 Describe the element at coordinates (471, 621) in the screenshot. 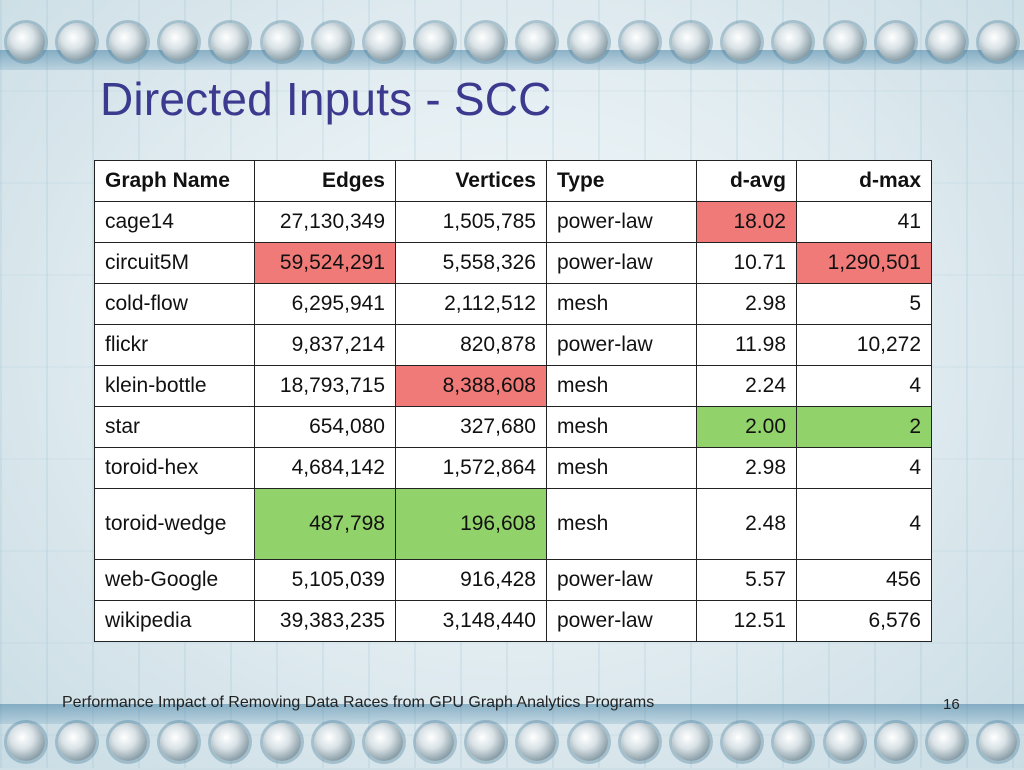

I see `cell-vertices: 3,148,440` at that location.